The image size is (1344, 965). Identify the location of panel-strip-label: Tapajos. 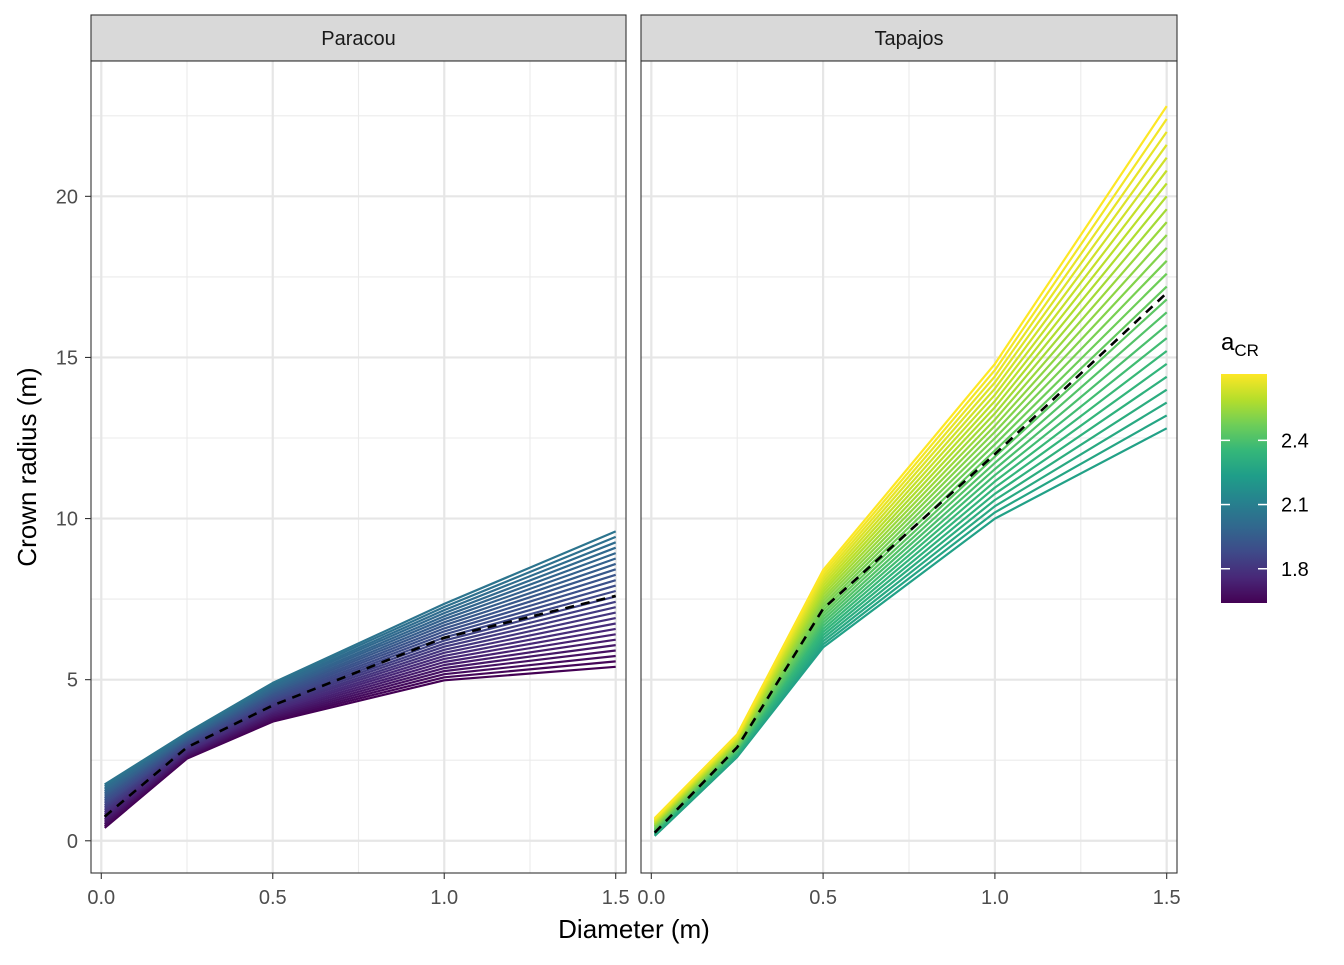
(909, 39).